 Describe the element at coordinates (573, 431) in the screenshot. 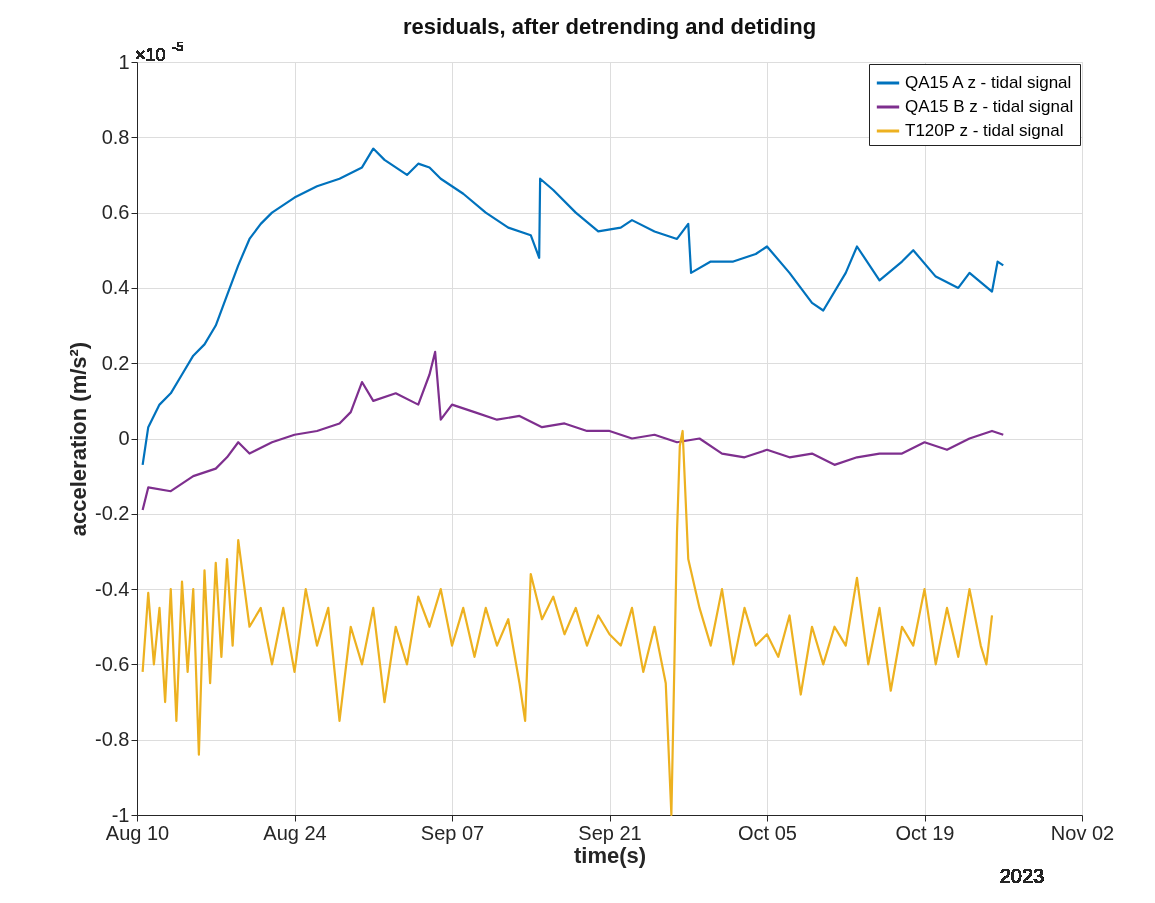

I see `line-series` at that location.